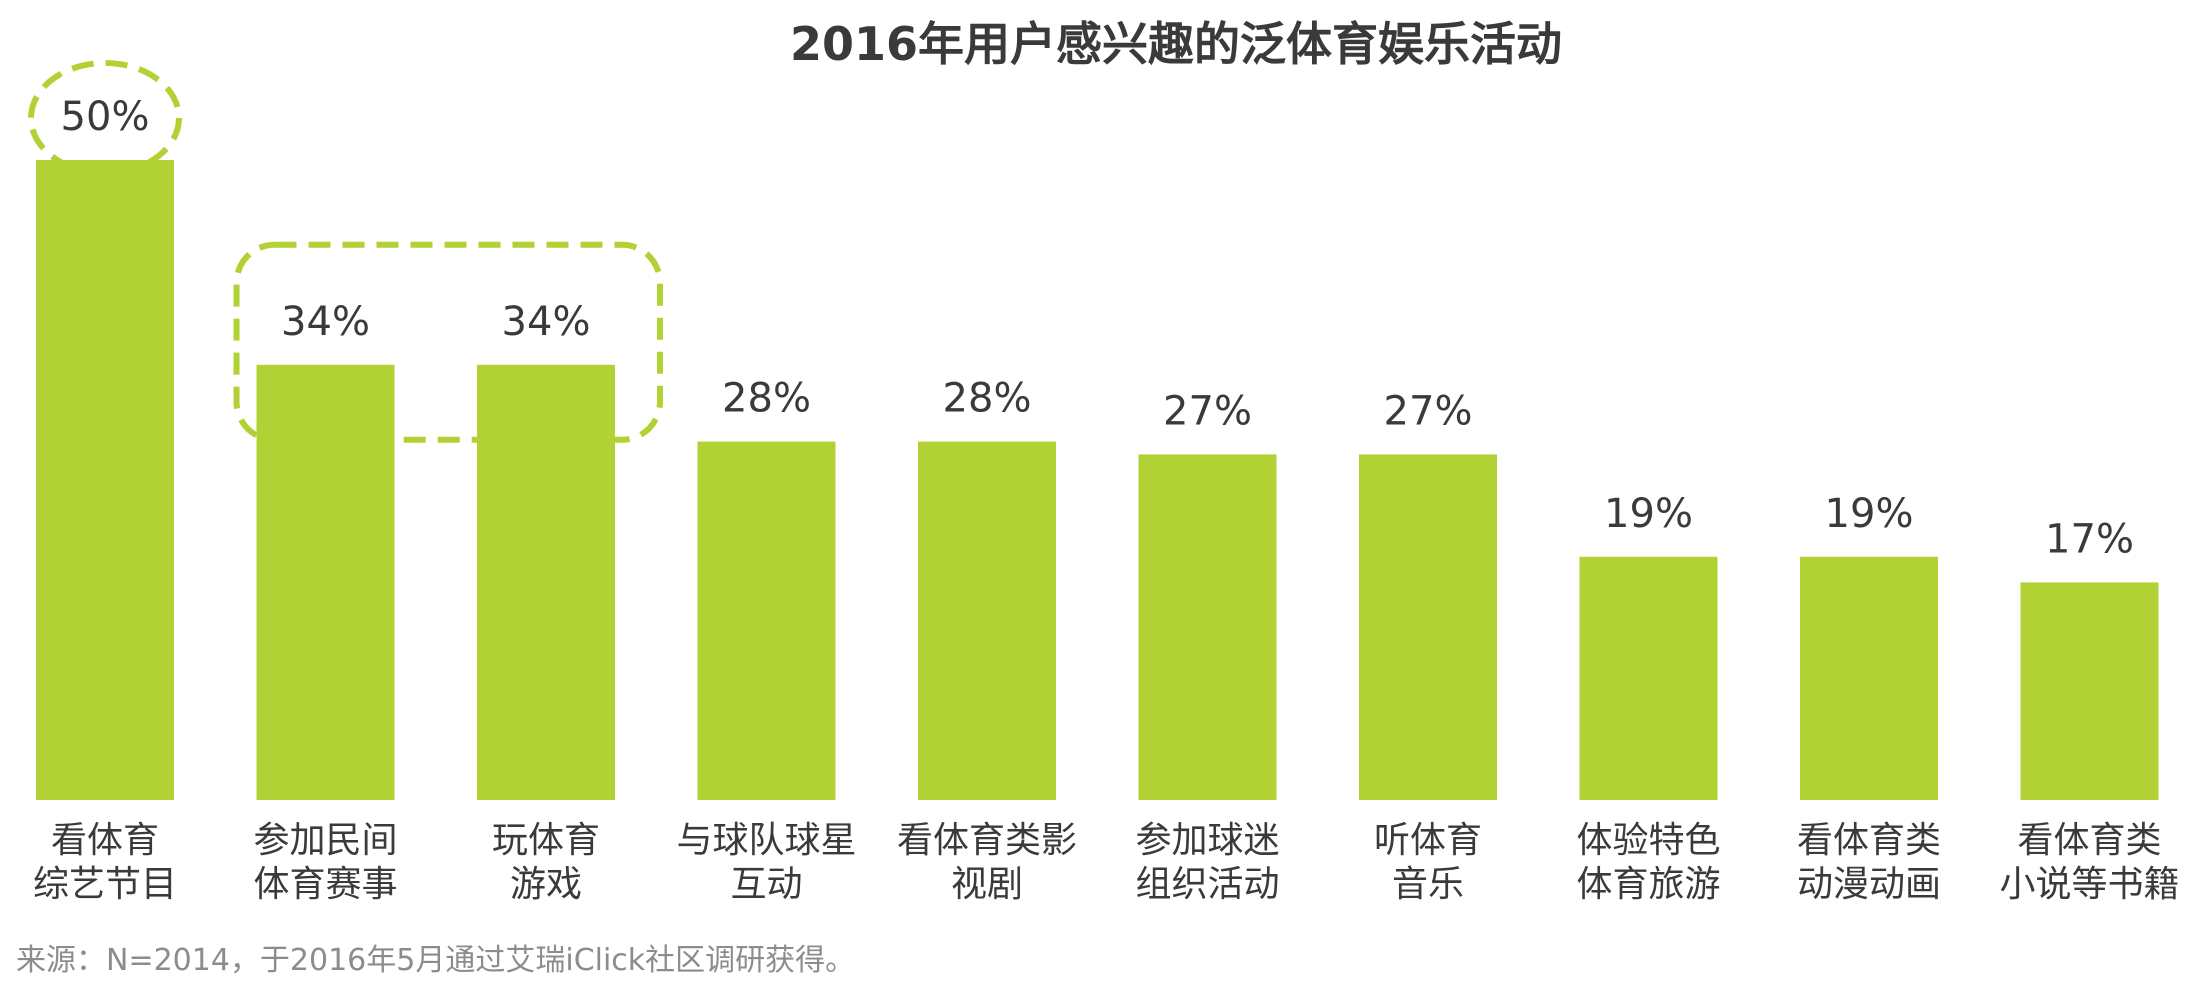  Describe the element at coordinates (987, 840) in the screenshot. I see `category-label: 看体育类影` at that location.